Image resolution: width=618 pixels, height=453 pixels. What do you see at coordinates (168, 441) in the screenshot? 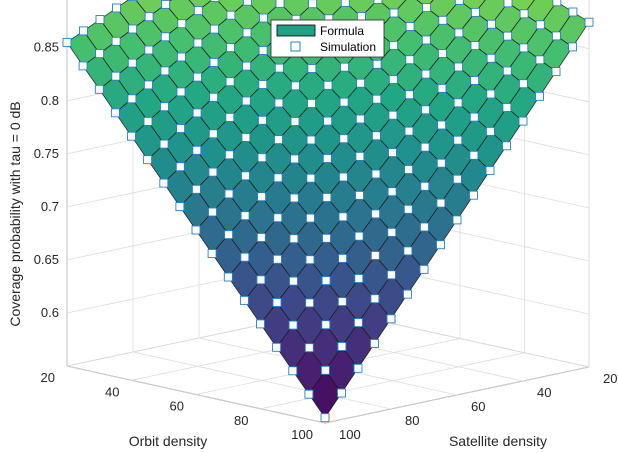
I see `x-axis-label: Orbit density` at bounding box center [168, 441].